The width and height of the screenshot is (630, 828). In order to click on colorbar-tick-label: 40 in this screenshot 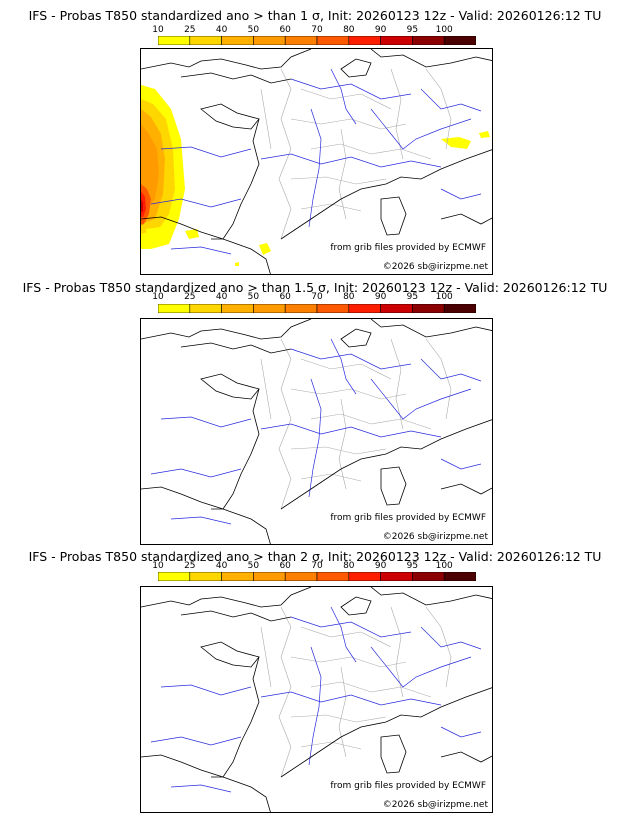, I will do `click(221, 566)`.